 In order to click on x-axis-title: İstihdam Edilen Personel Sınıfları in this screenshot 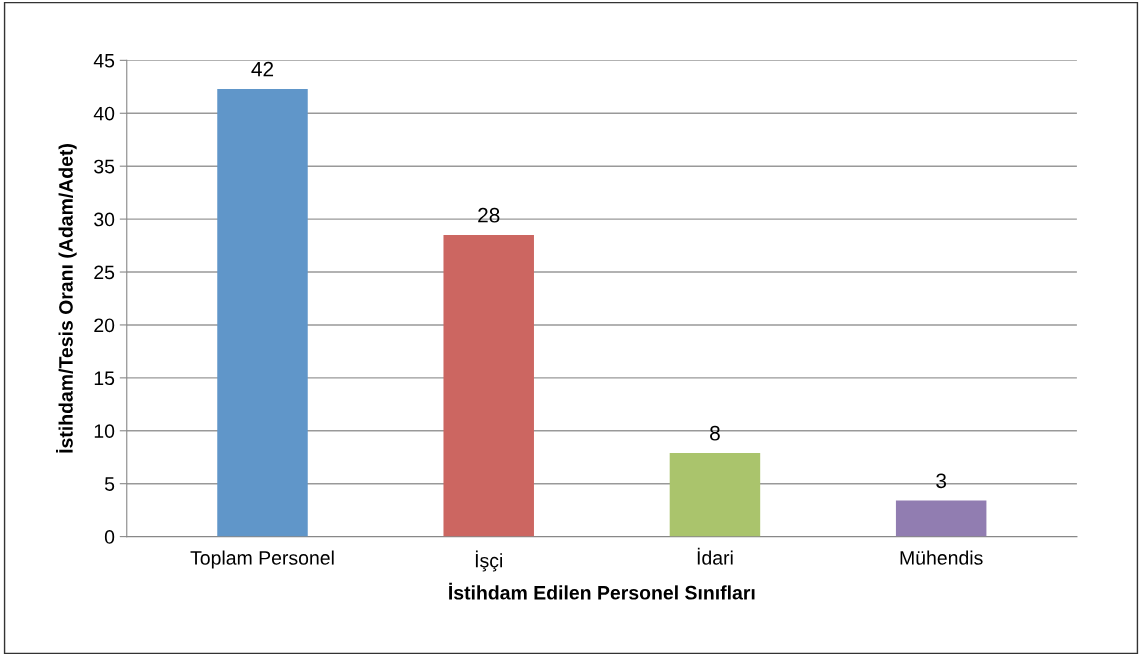, I will do `click(602, 591)`.